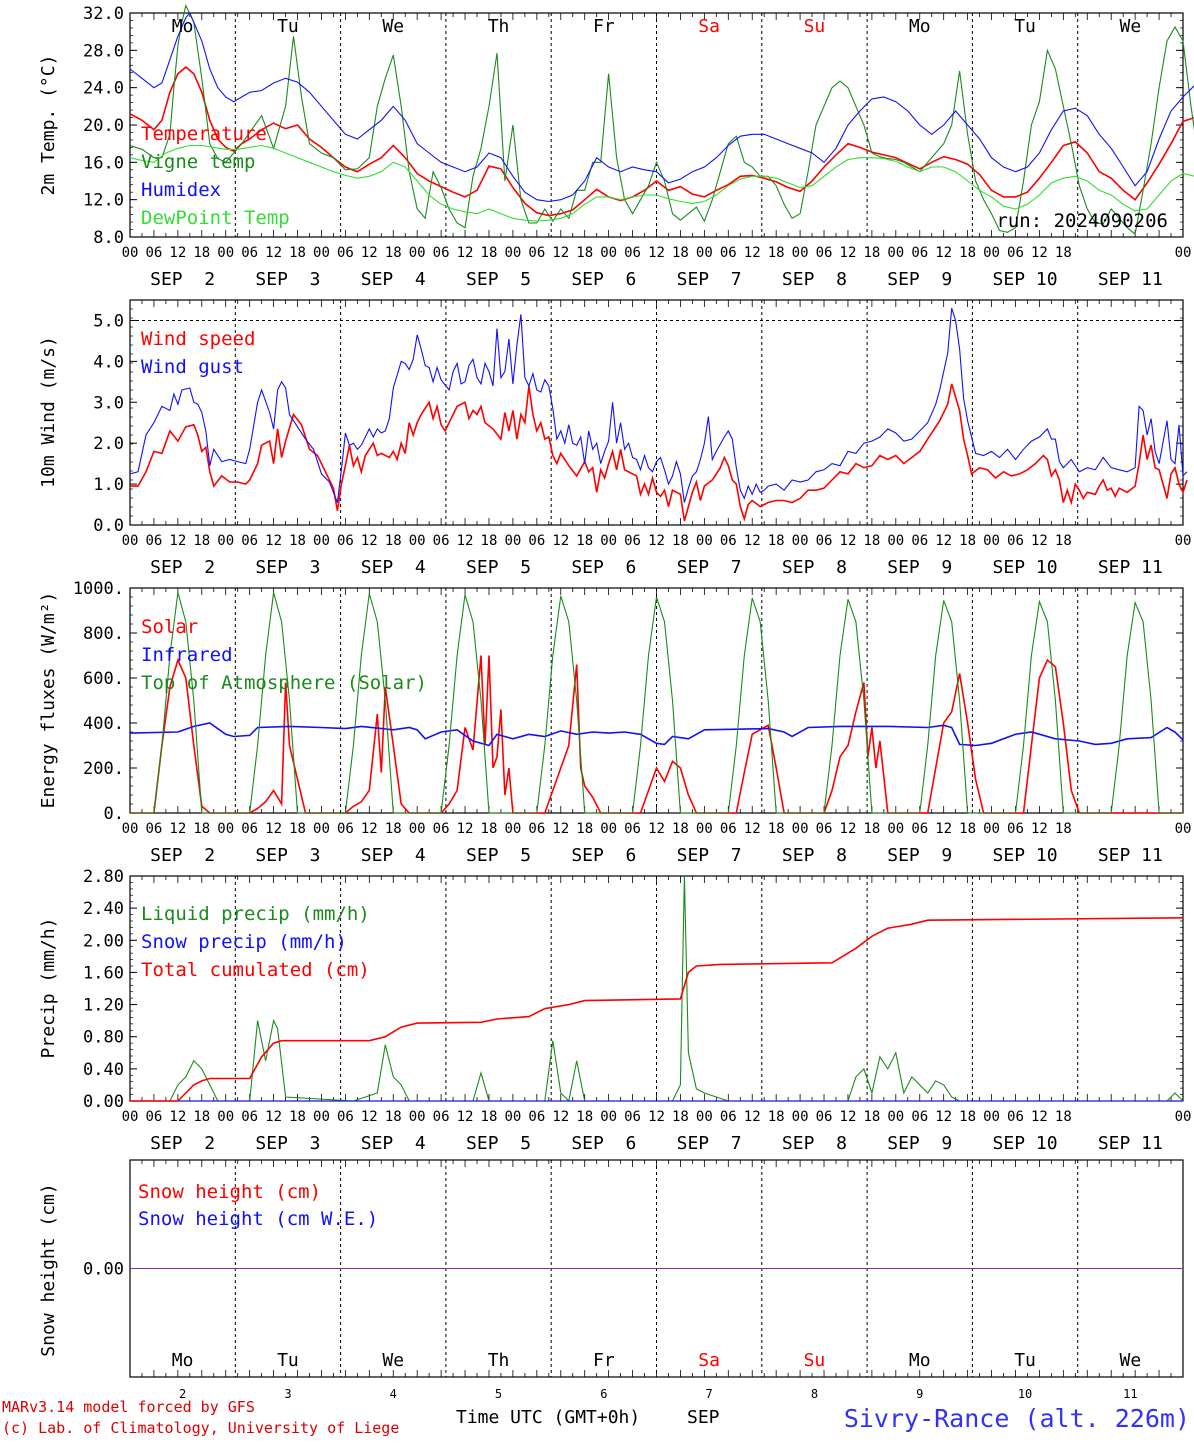 This screenshot has height=1445, width=1194. Describe the element at coordinates (919, 1394) in the screenshot. I see `day-number-label: 9` at that location.